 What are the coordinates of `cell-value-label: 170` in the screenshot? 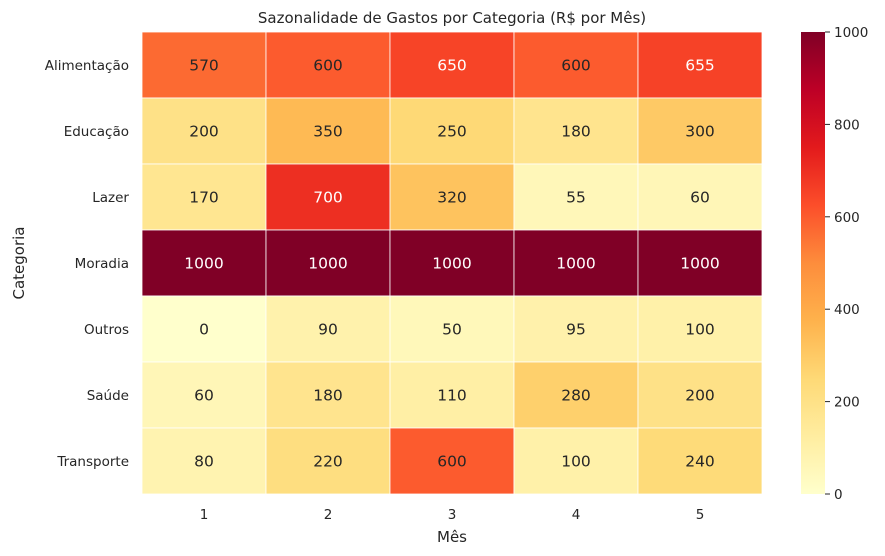 It's located at (204, 198).